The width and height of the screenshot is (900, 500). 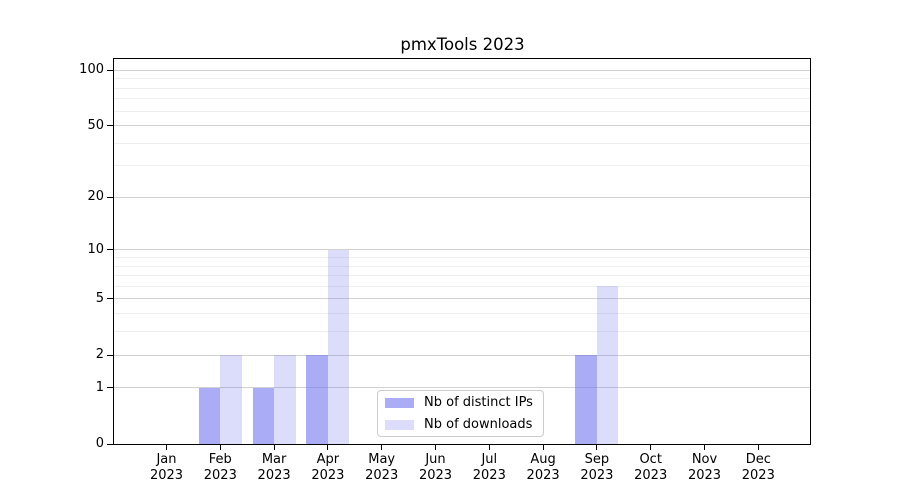 What do you see at coordinates (95, 197) in the screenshot?
I see `y-axis-tick-label: 20` at bounding box center [95, 197].